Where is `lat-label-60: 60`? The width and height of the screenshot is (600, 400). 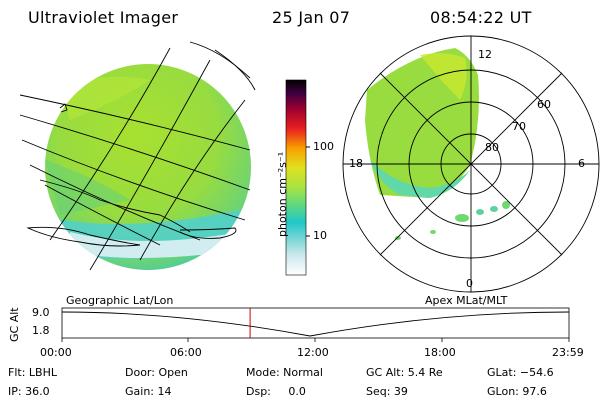
lat-label-60: 60 is located at coordinates (544, 104).